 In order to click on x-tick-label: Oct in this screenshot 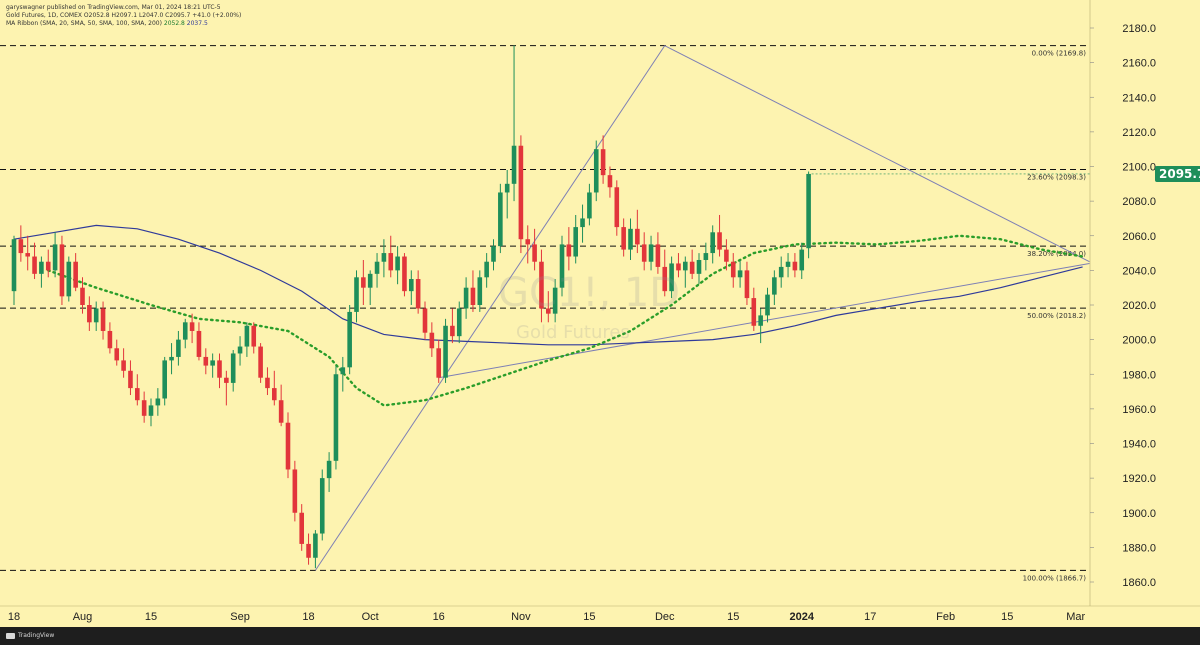, I will do `click(370, 617)`.